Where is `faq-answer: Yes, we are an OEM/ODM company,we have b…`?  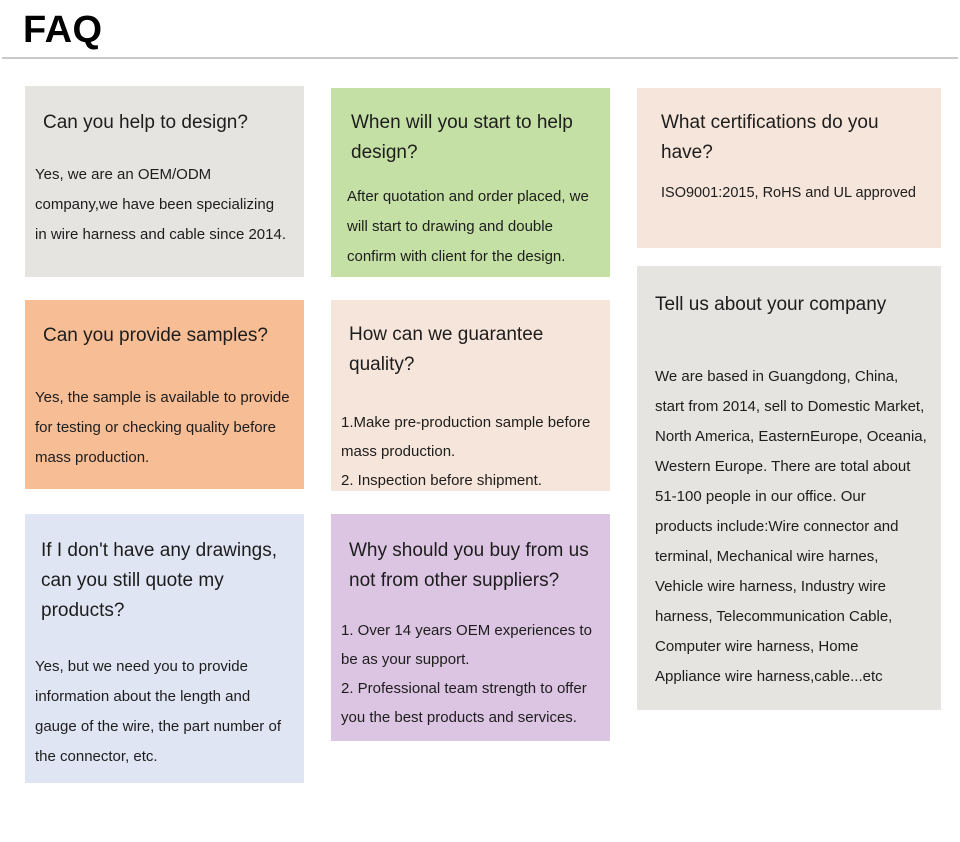 faq-answer: Yes, we are an OEM/ODM company,we have b… is located at coordinates (160, 204).